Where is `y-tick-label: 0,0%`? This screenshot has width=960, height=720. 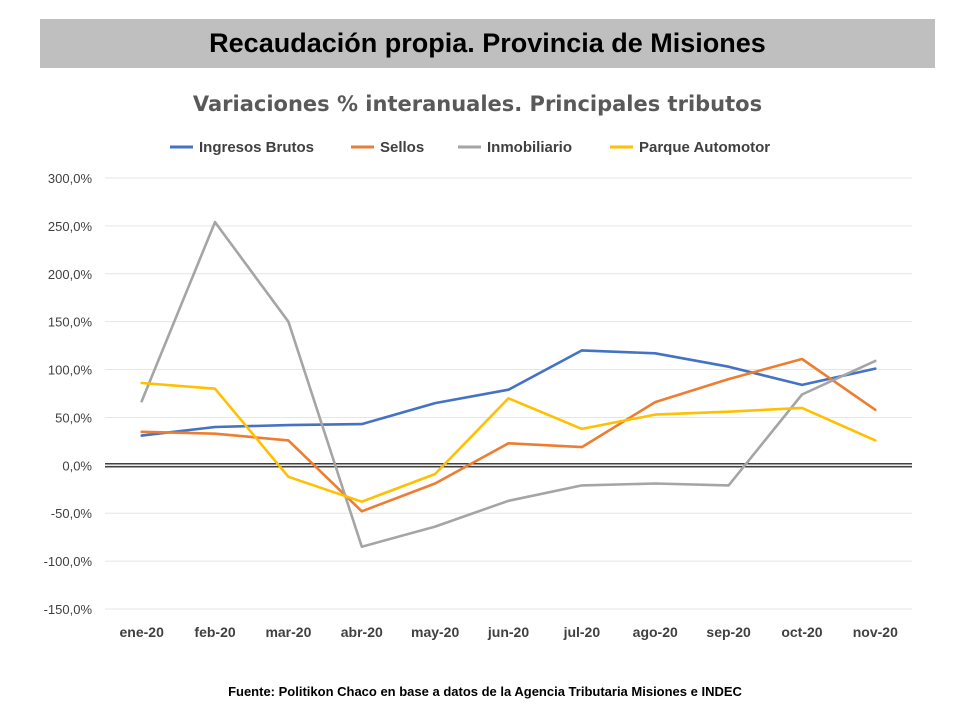
y-tick-label: 0,0% is located at coordinates (77, 465).